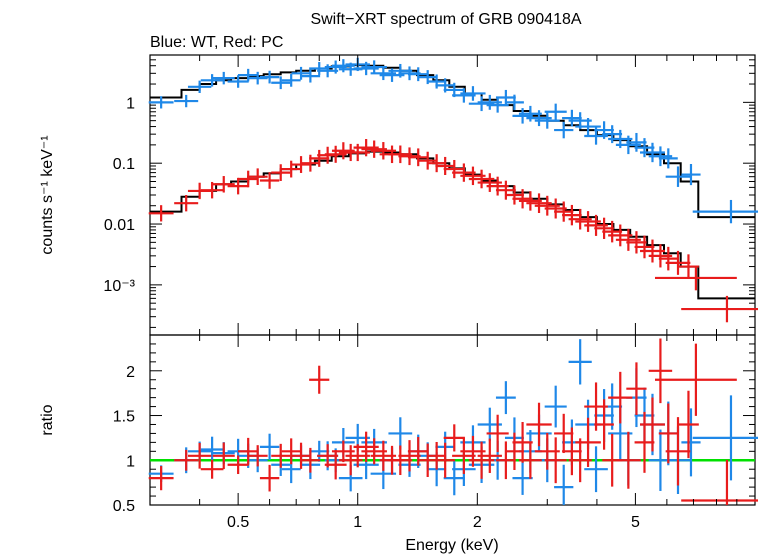 The height and width of the screenshot is (556, 758). Describe the element at coordinates (238, 522) in the screenshot. I see `x-tick-label: 0.5` at that location.